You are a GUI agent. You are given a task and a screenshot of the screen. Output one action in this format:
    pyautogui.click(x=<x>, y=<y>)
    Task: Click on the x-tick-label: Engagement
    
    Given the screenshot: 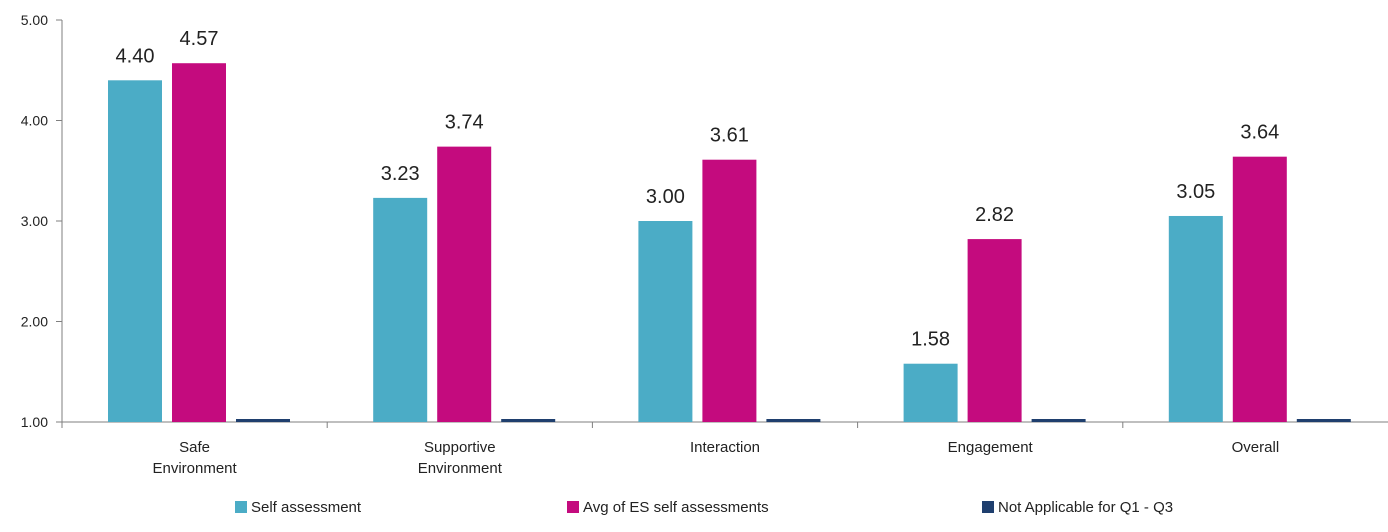 What is the action you would take?
    pyautogui.click(x=991, y=447)
    